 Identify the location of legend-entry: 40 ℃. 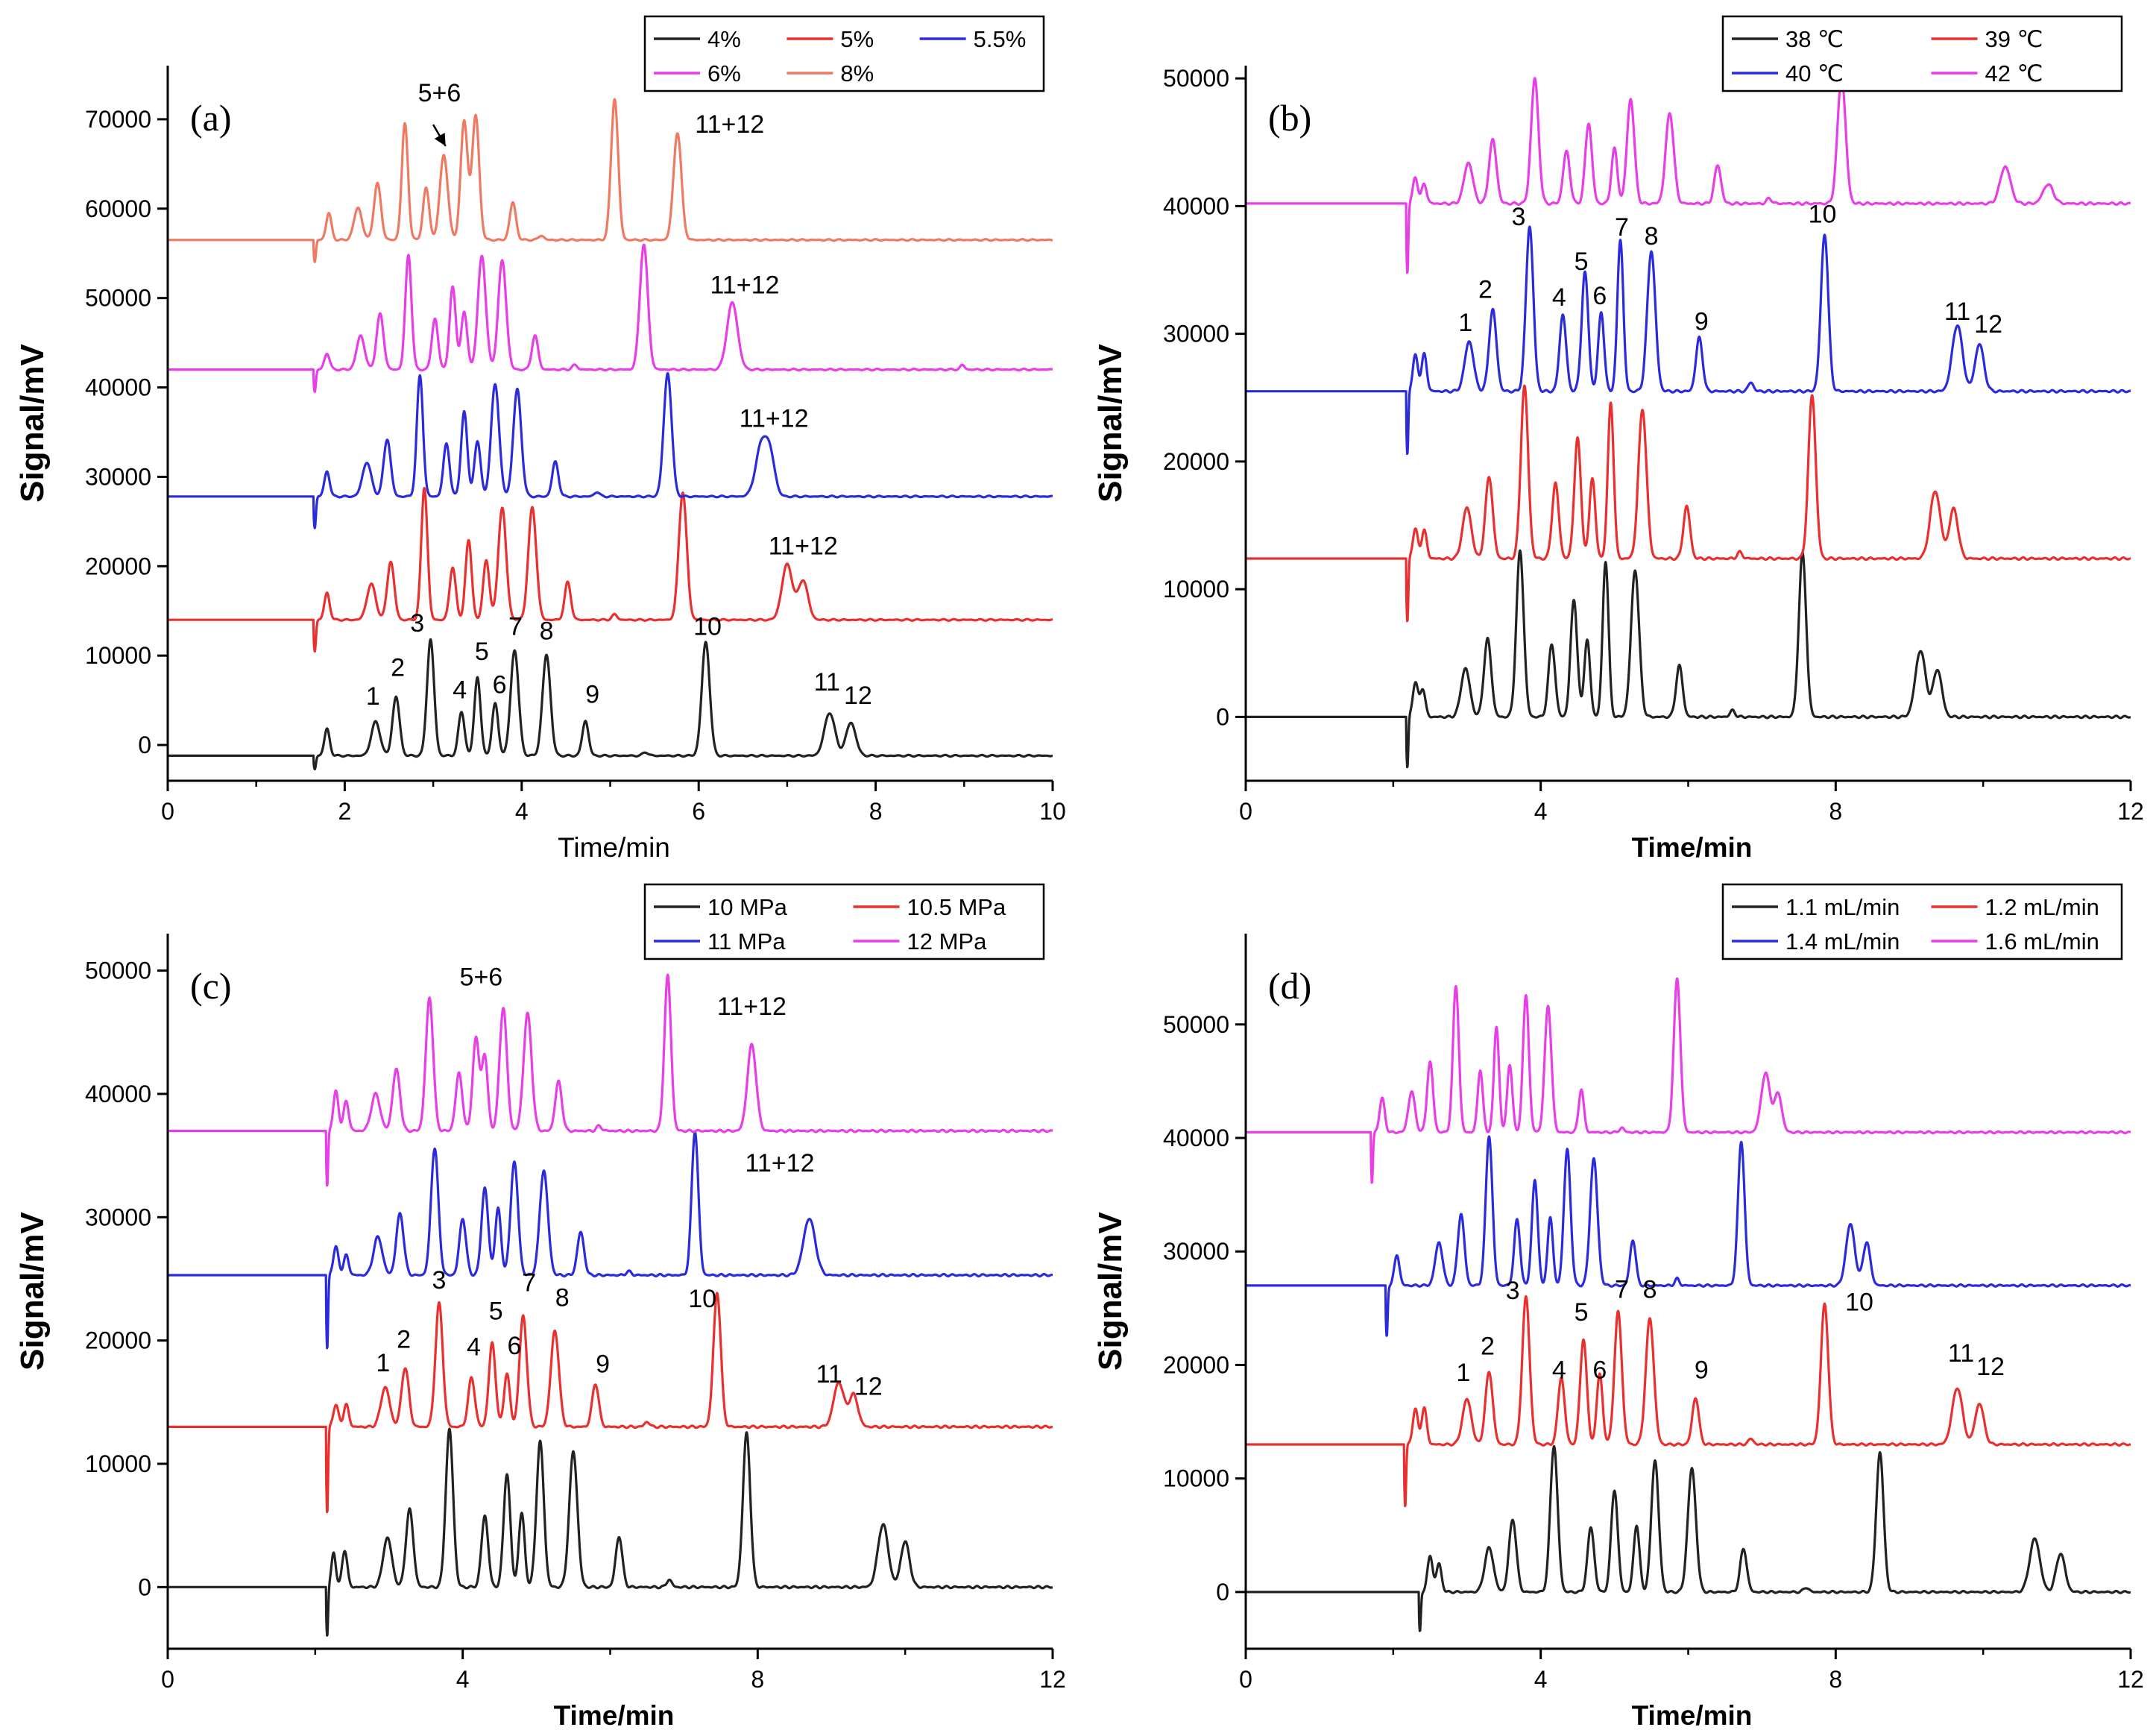
(1814, 74).